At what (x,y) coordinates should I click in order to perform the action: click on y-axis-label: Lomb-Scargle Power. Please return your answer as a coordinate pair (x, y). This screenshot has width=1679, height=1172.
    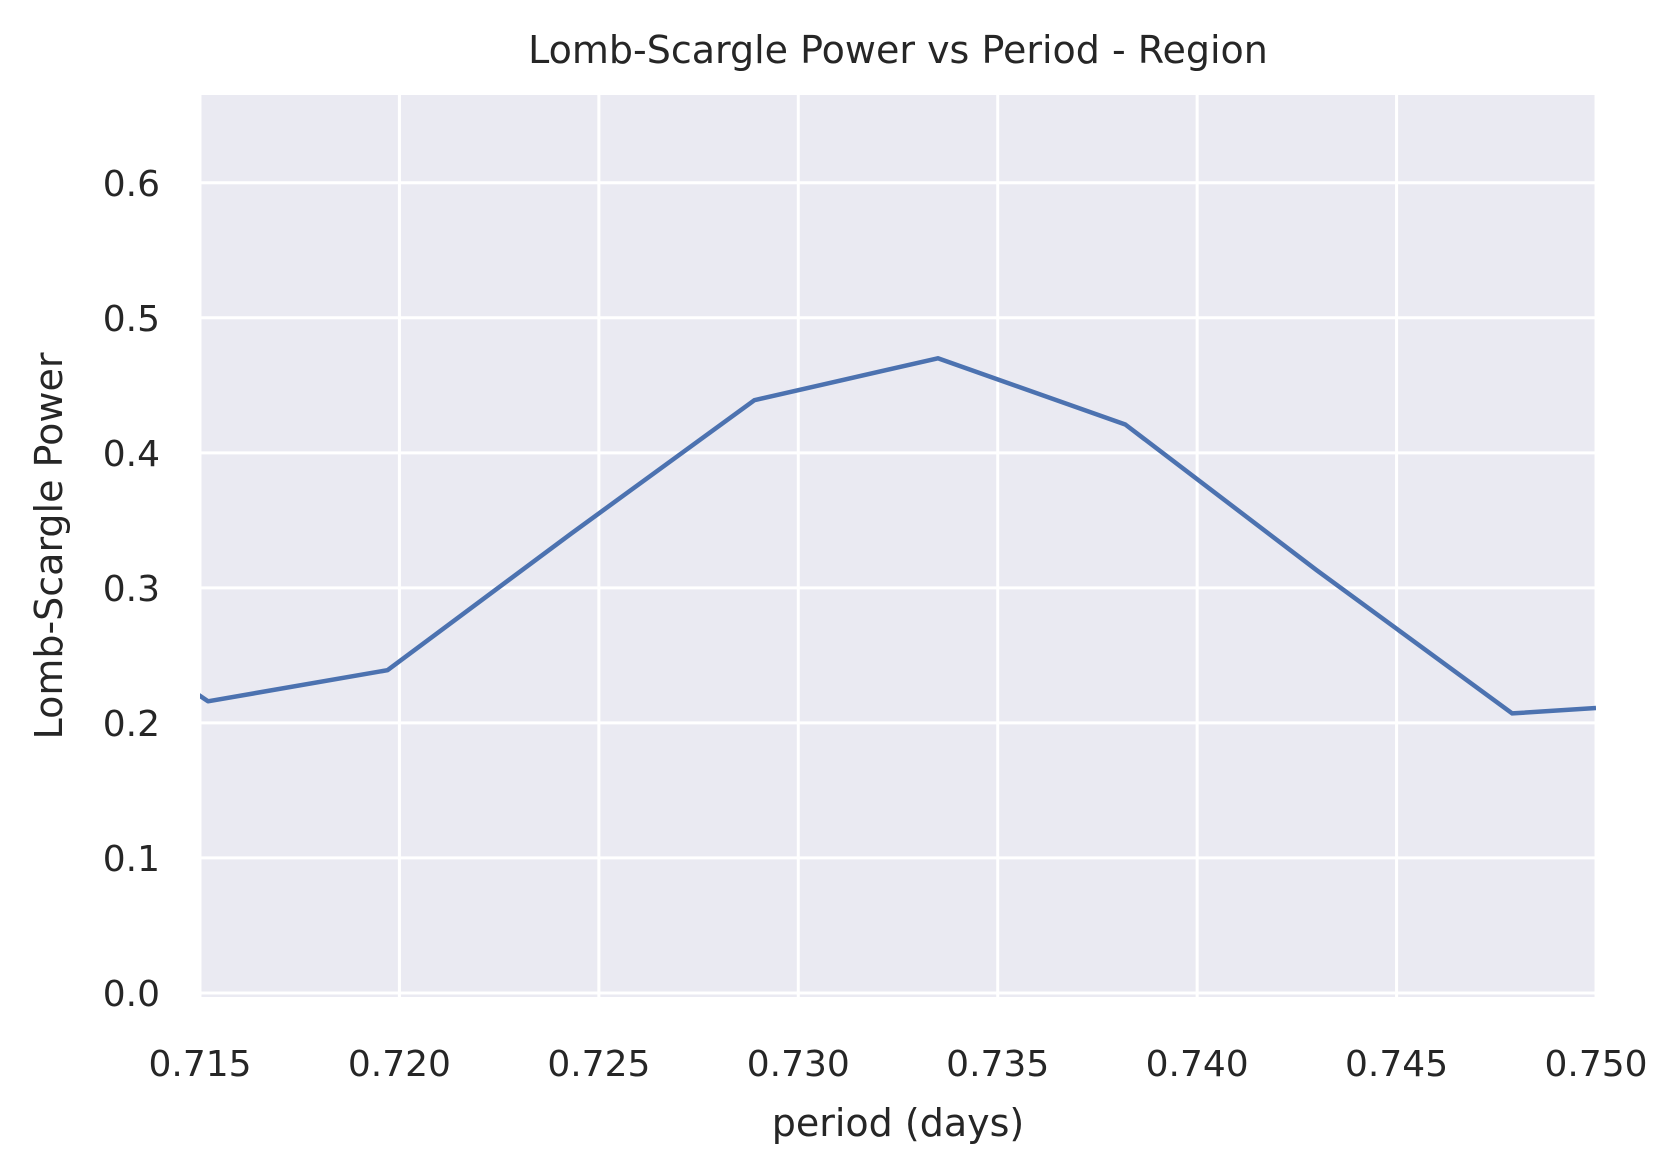
    Looking at the image, I should click on (49, 545).